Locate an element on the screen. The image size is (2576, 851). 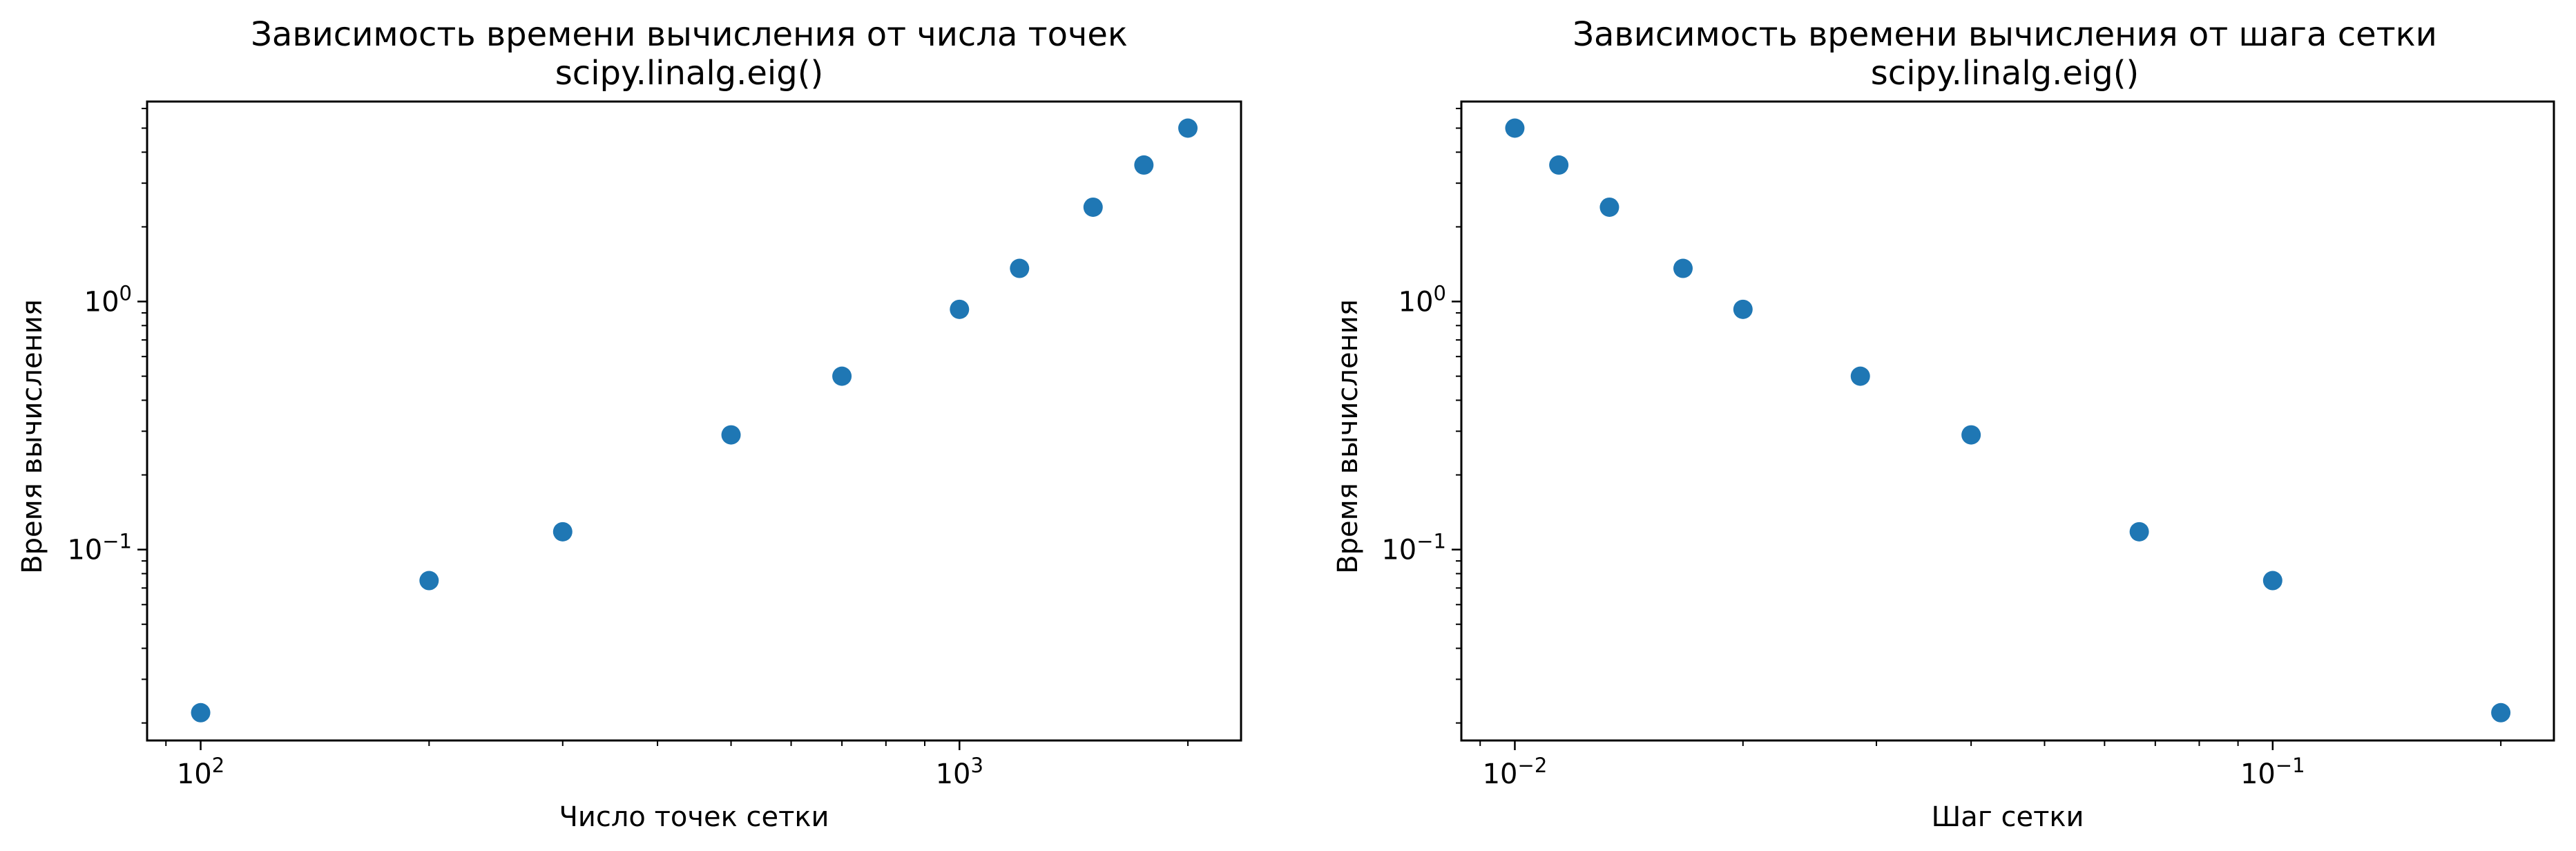
x-tick-label: 10³ is located at coordinates (959, 772).